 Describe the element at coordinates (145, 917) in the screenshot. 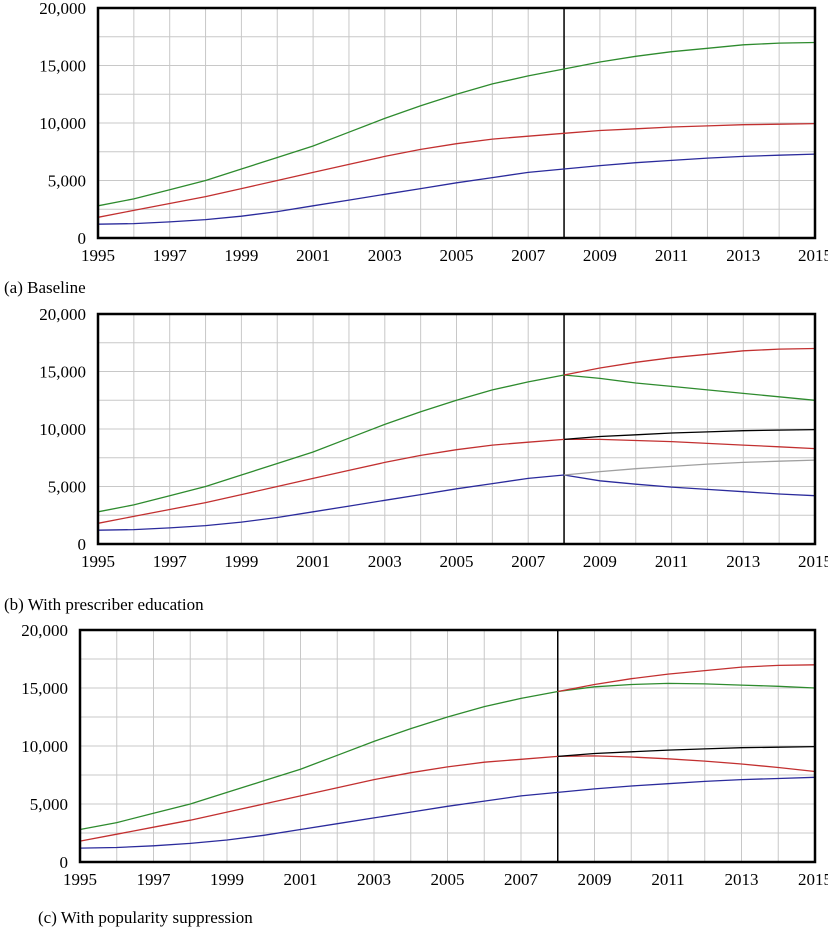

I see `chart-caption: (c) With popularity suppression` at that location.